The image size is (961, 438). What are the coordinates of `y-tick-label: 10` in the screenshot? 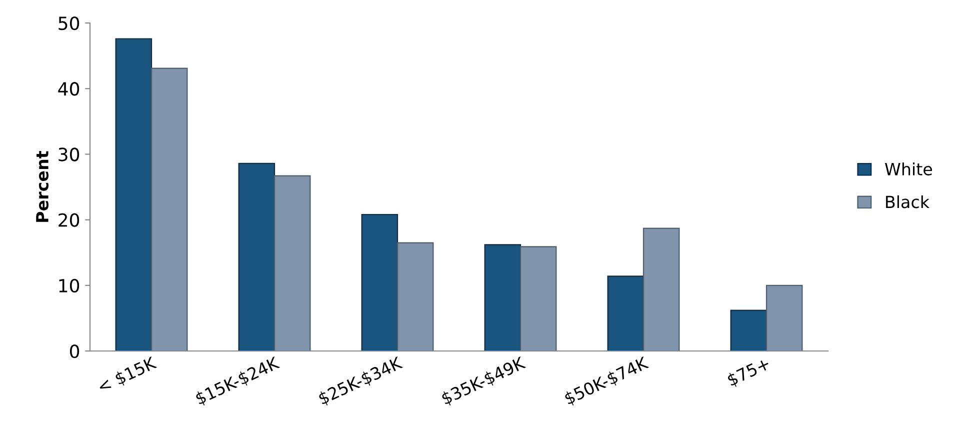 It's located at (69, 285).